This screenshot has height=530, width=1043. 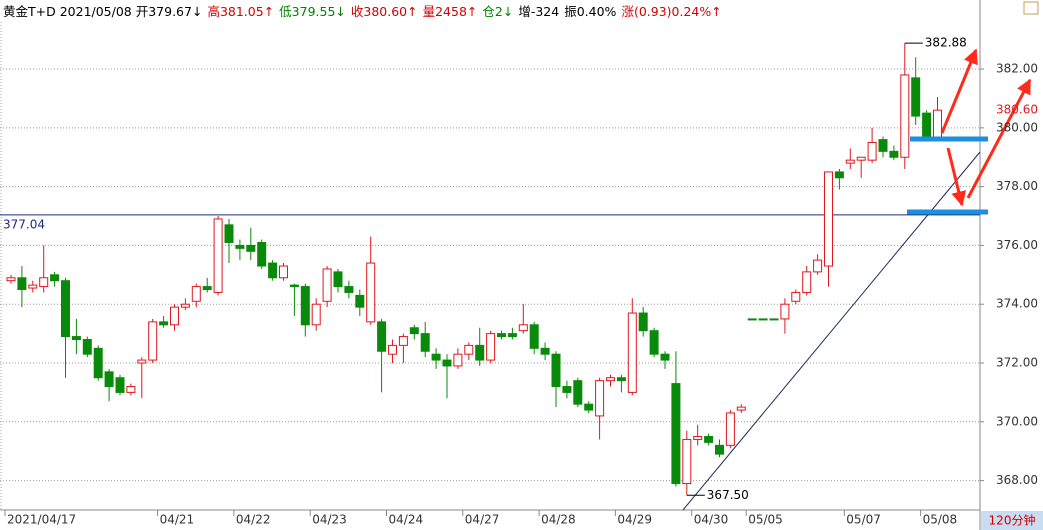 I want to click on y-tick-label: 378.00, so click(x=1017, y=186).